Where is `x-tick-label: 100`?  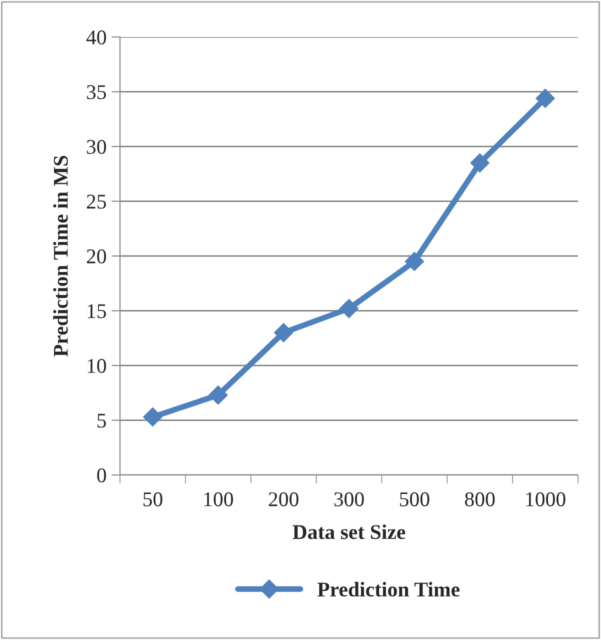 x-tick-label: 100 is located at coordinates (218, 499).